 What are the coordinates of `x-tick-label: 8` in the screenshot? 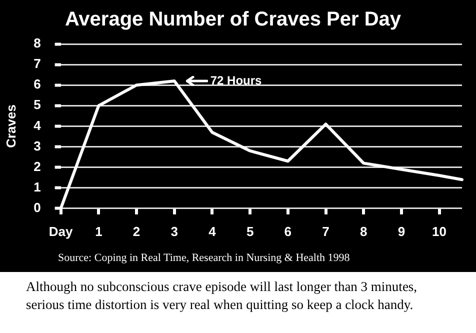 It's located at (364, 231).